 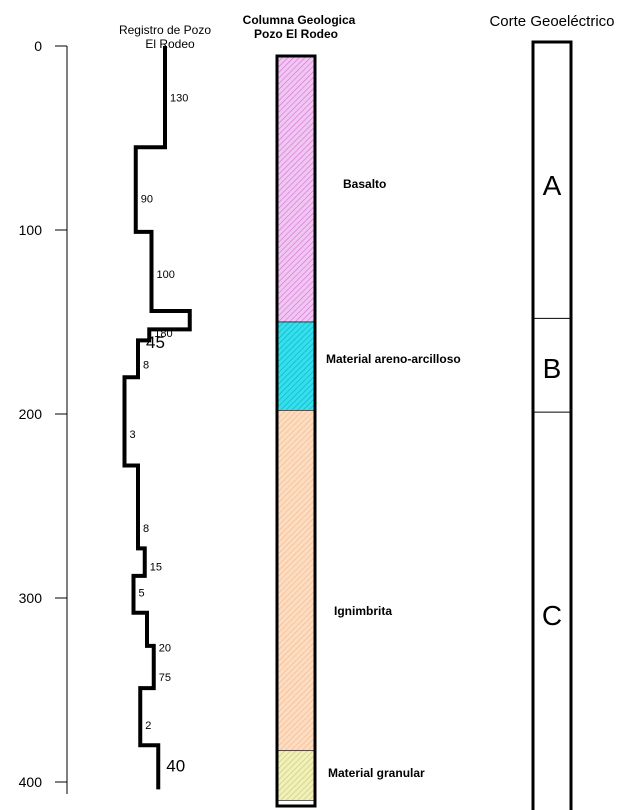 What do you see at coordinates (147, 200) in the screenshot?
I see `well-log-reading-label: 90` at bounding box center [147, 200].